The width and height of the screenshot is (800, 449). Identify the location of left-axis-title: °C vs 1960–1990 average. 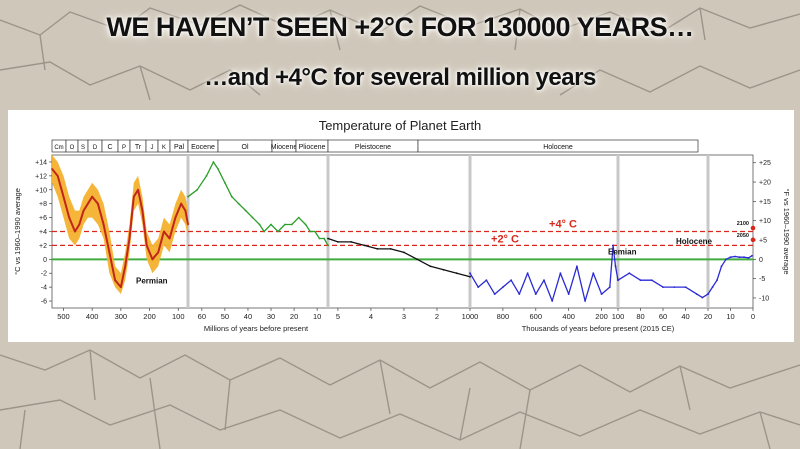
(17, 231).